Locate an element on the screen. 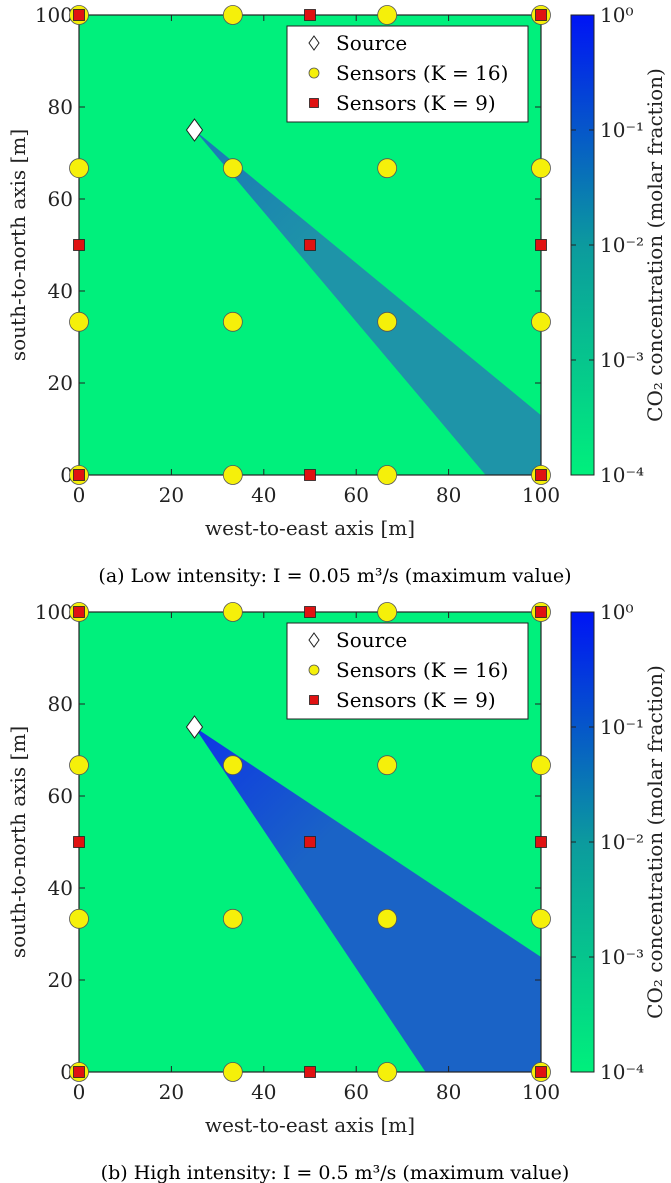  y-tick-label: 60 is located at coordinates (60, 199).